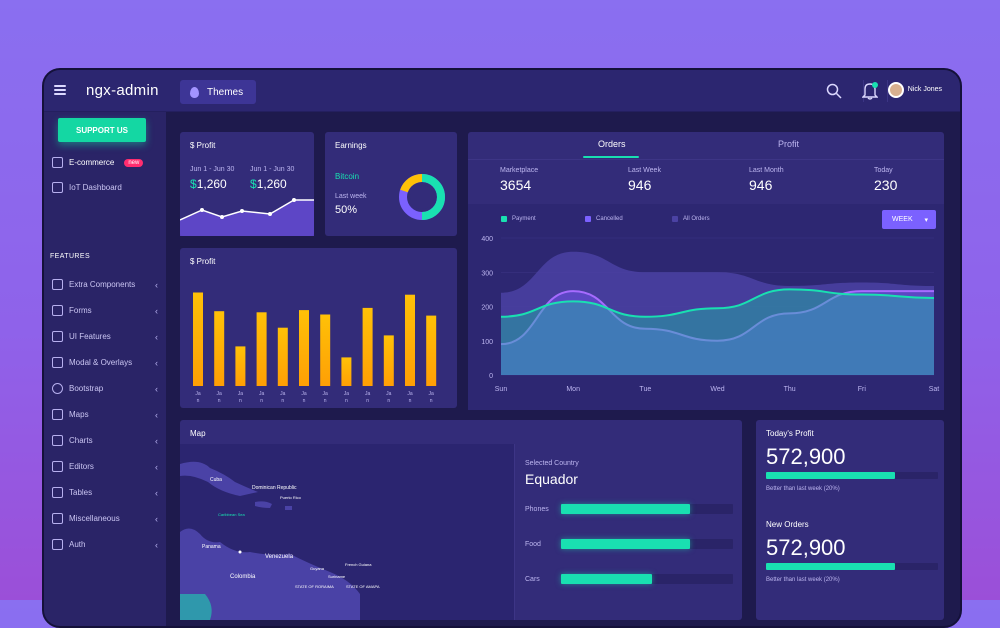 This screenshot has height=628, width=1000. What do you see at coordinates (107, 440) in the screenshot?
I see `sidebar-item-charts: Charts ‹` at bounding box center [107, 440].